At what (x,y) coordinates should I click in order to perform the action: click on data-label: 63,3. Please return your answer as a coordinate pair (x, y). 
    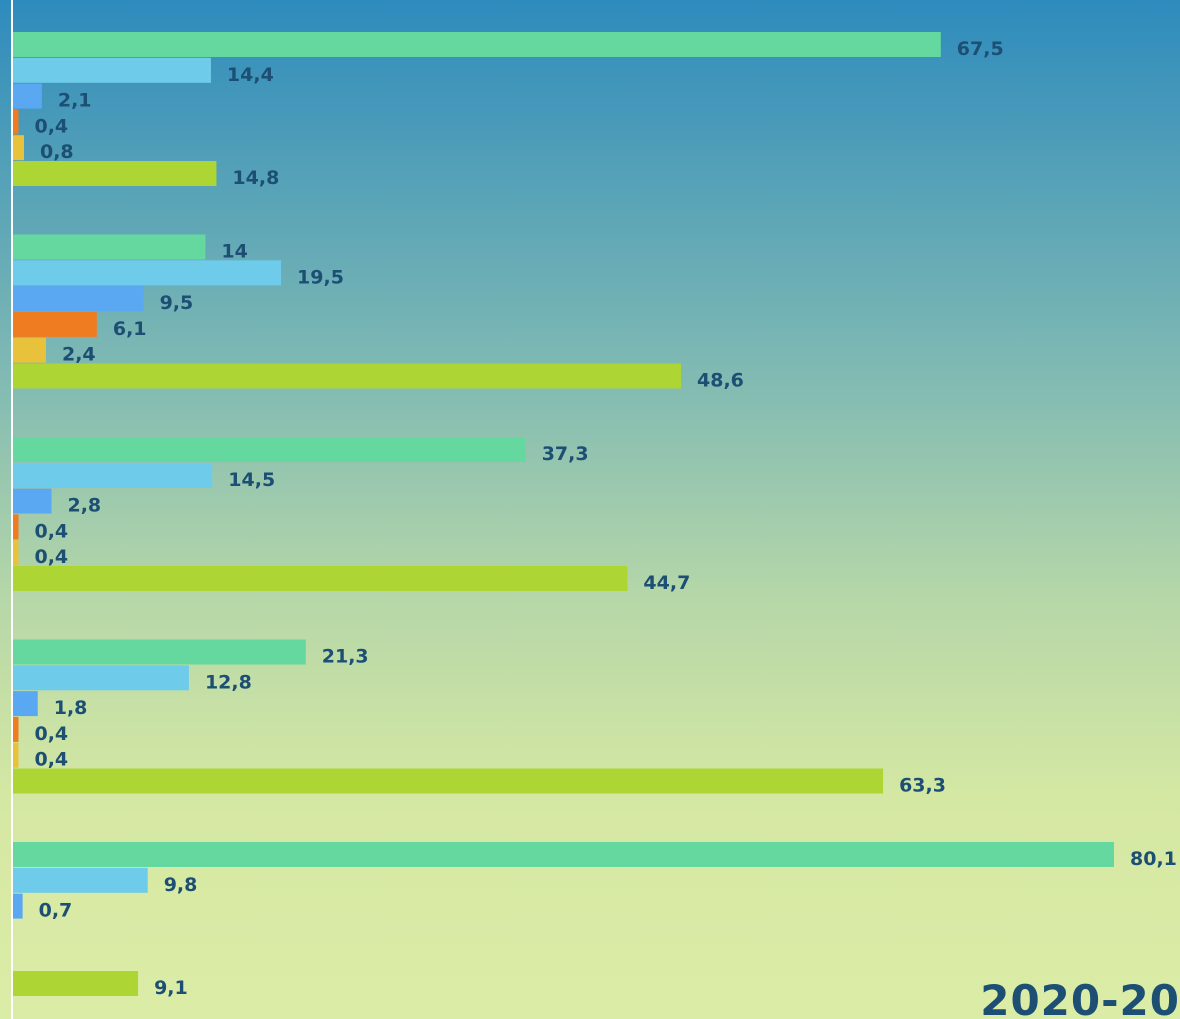
    Looking at the image, I should click on (922, 786).